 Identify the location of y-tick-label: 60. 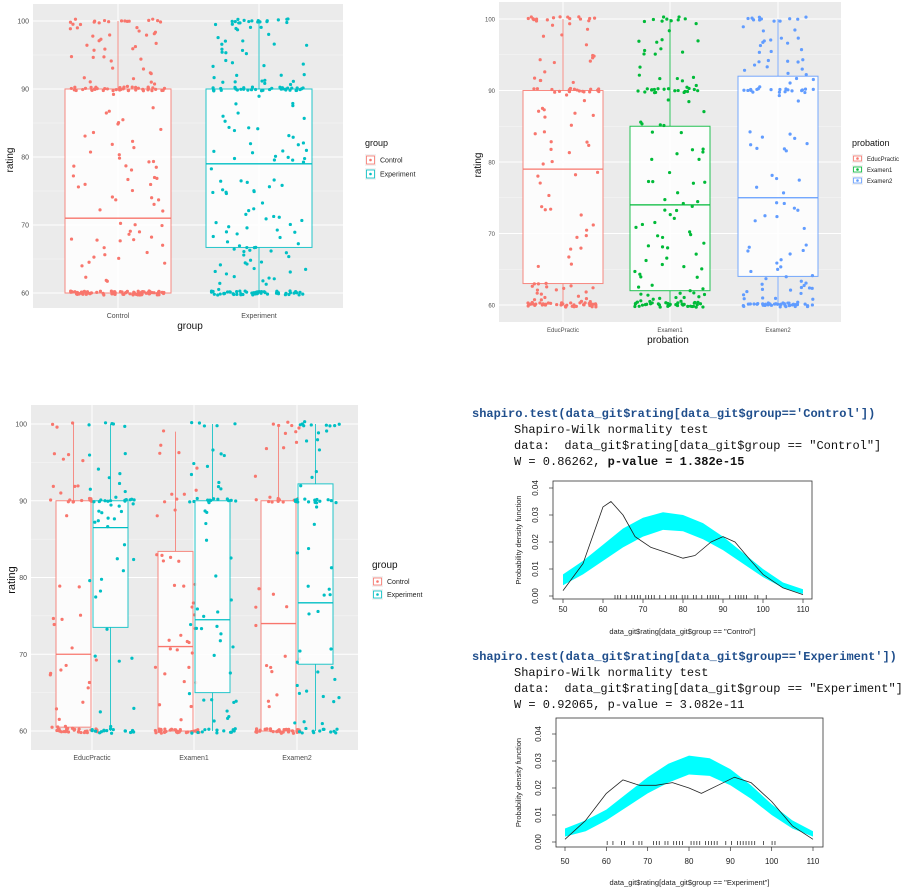
(491, 307).